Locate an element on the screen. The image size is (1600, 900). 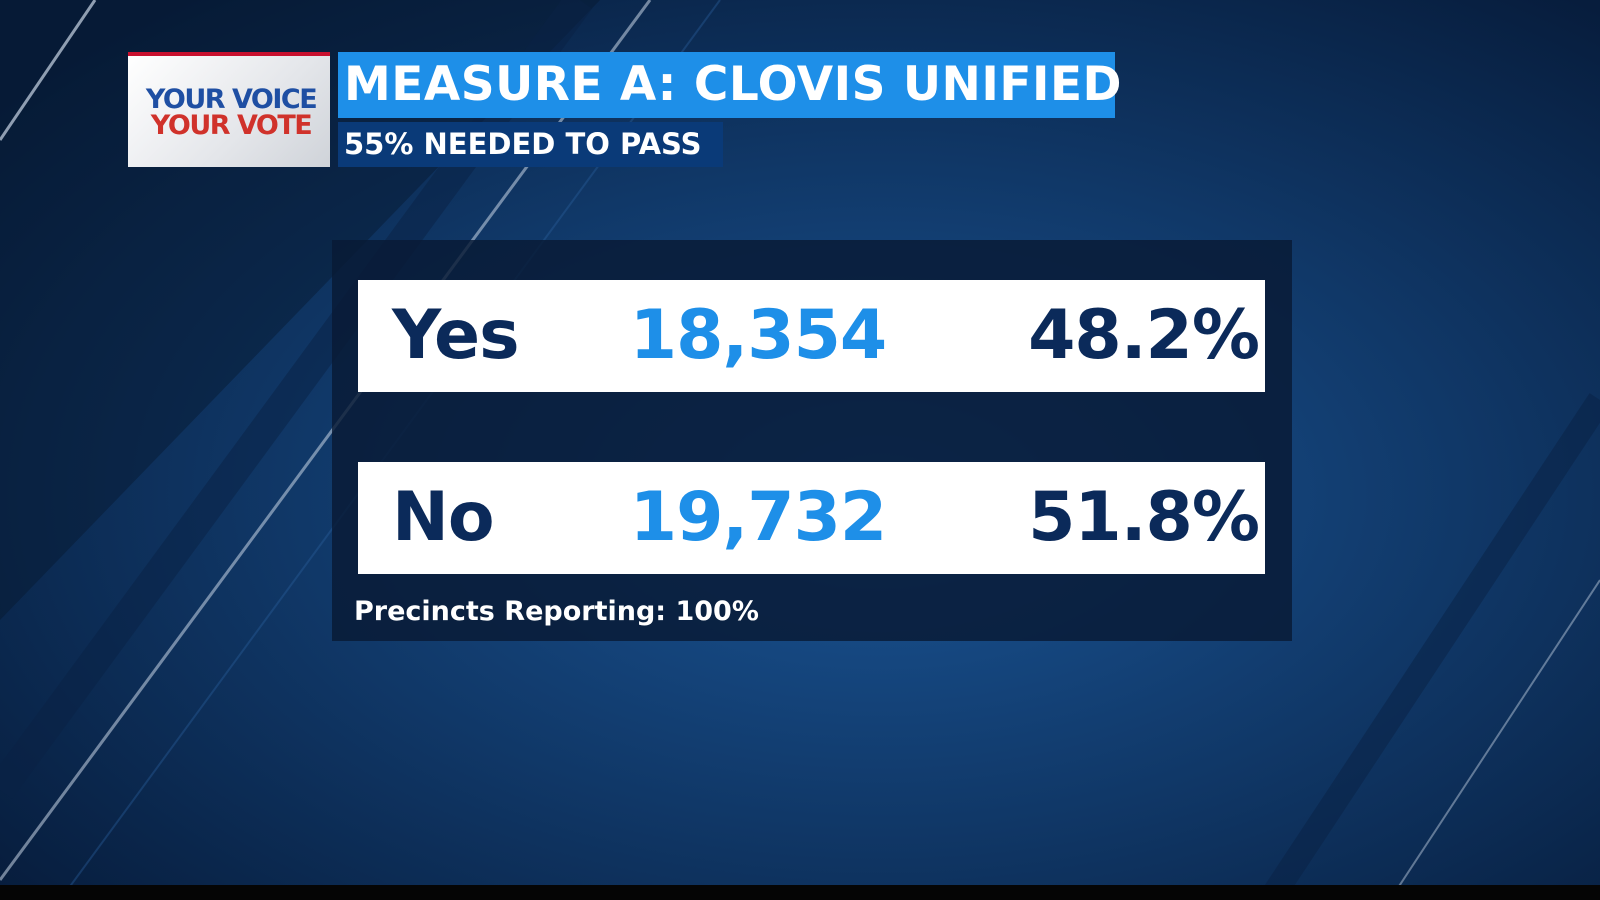
vote-percent: 51.8% is located at coordinates (1144, 517).